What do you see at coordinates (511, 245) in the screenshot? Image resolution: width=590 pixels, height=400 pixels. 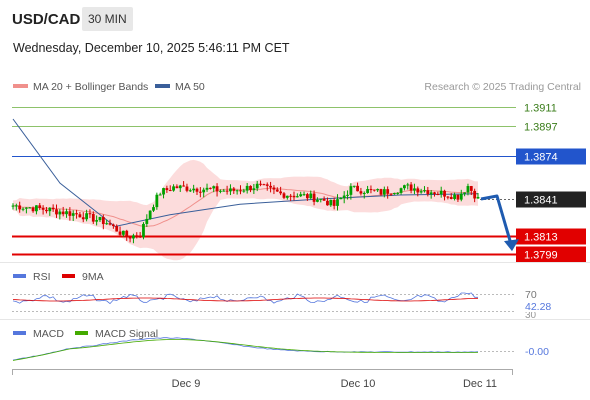 I see `forecast-arrow-head` at bounding box center [511, 245].